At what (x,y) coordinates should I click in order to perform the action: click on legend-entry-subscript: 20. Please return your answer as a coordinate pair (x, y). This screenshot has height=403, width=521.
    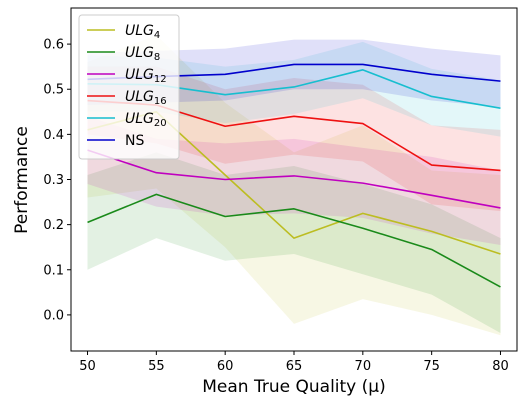
    Looking at the image, I should click on (160, 123).